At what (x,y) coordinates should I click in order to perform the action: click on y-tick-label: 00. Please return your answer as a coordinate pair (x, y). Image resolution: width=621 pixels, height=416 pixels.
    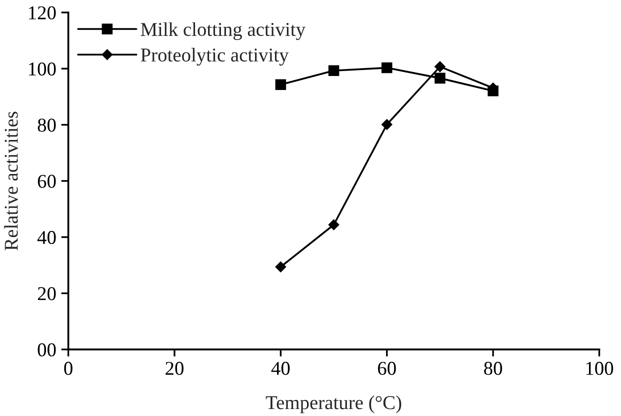
    Looking at the image, I should click on (47, 349).